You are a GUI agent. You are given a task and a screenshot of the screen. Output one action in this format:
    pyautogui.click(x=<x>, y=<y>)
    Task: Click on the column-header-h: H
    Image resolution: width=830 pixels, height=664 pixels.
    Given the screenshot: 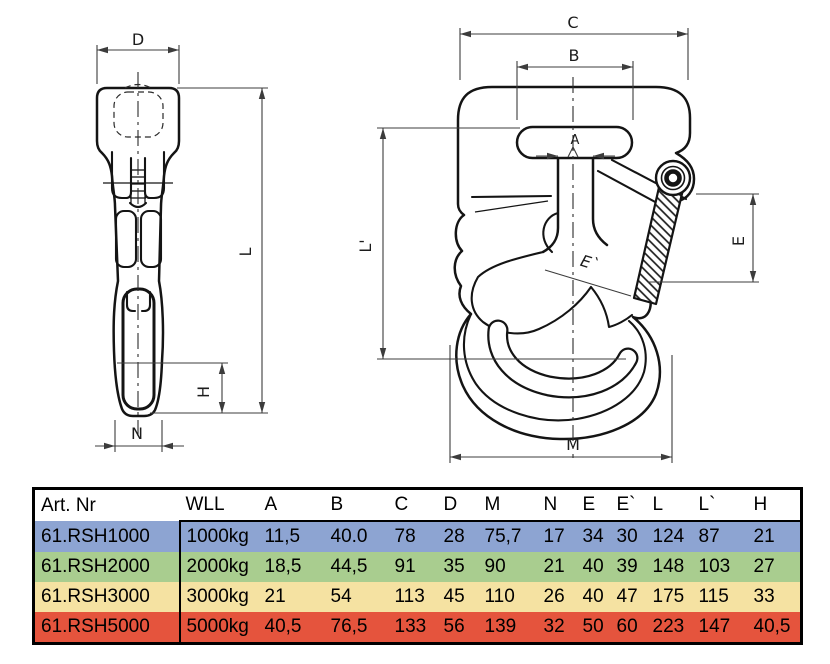 What is the action you would take?
    pyautogui.click(x=774, y=505)
    